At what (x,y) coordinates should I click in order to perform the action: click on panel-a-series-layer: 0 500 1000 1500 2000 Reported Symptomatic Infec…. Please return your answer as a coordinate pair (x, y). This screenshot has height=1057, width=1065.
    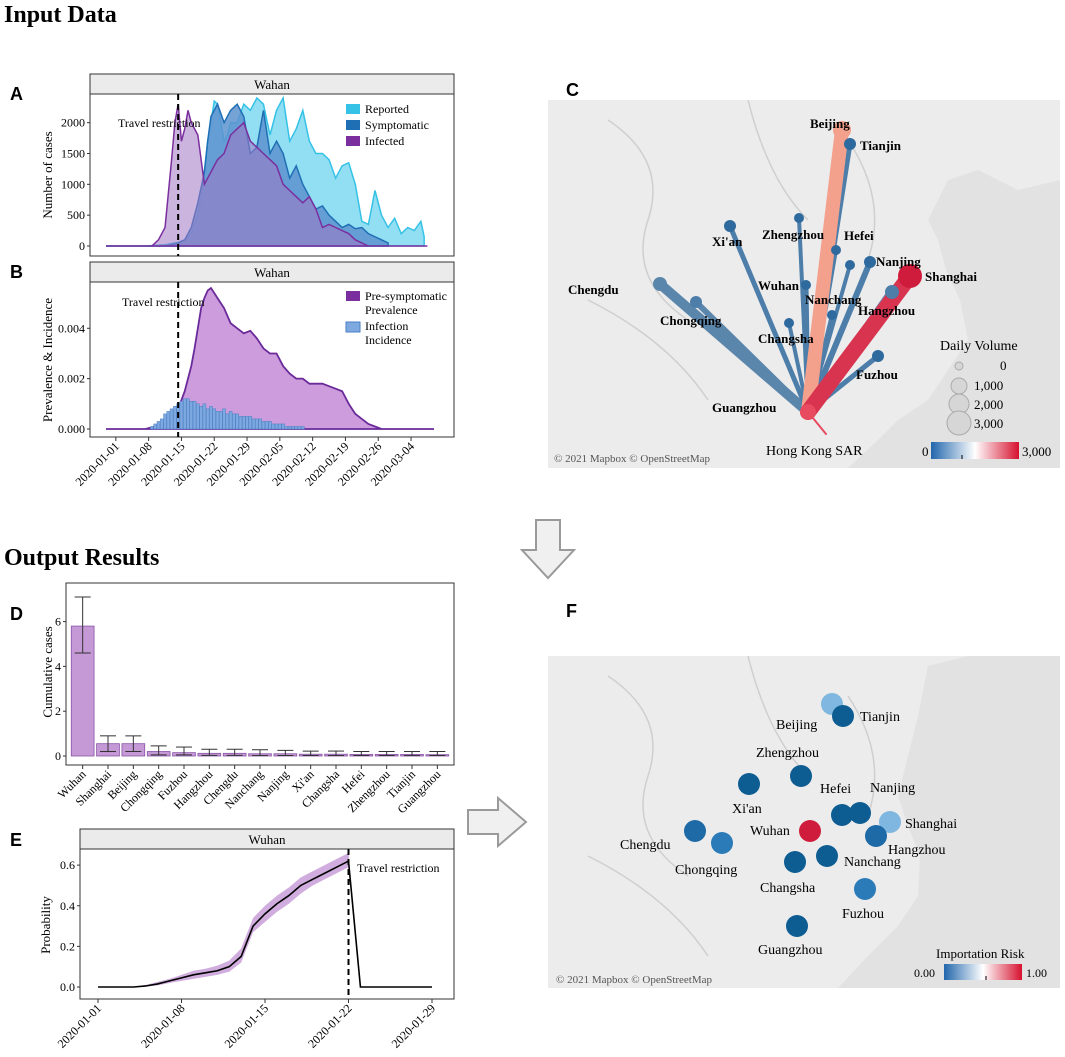
    Looking at the image, I should click on (245, 175).